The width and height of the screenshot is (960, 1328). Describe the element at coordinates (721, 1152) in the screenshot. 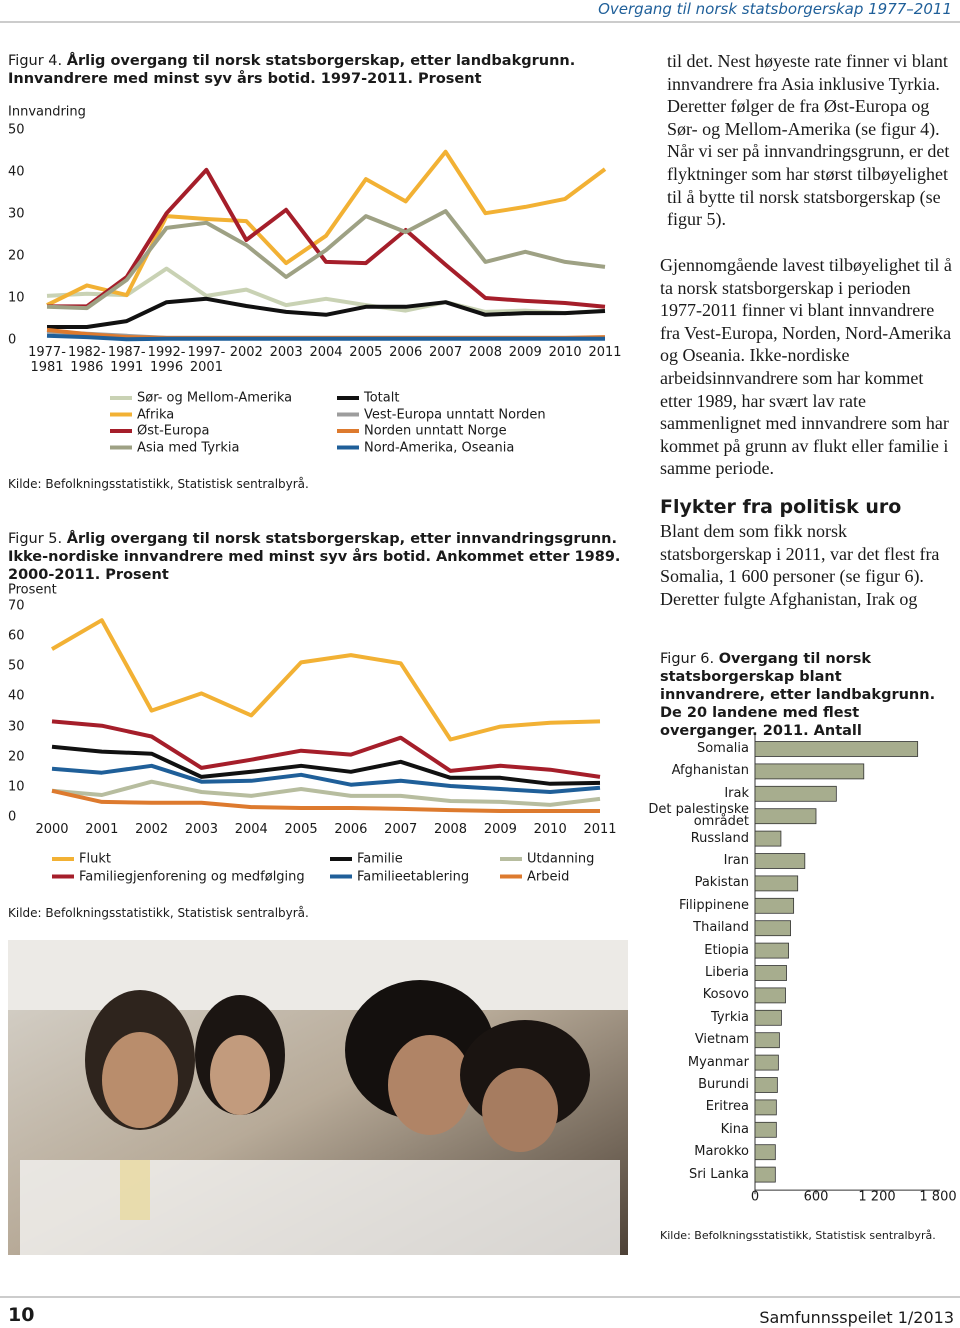

I see `y-tick-label: Marokko` at that location.